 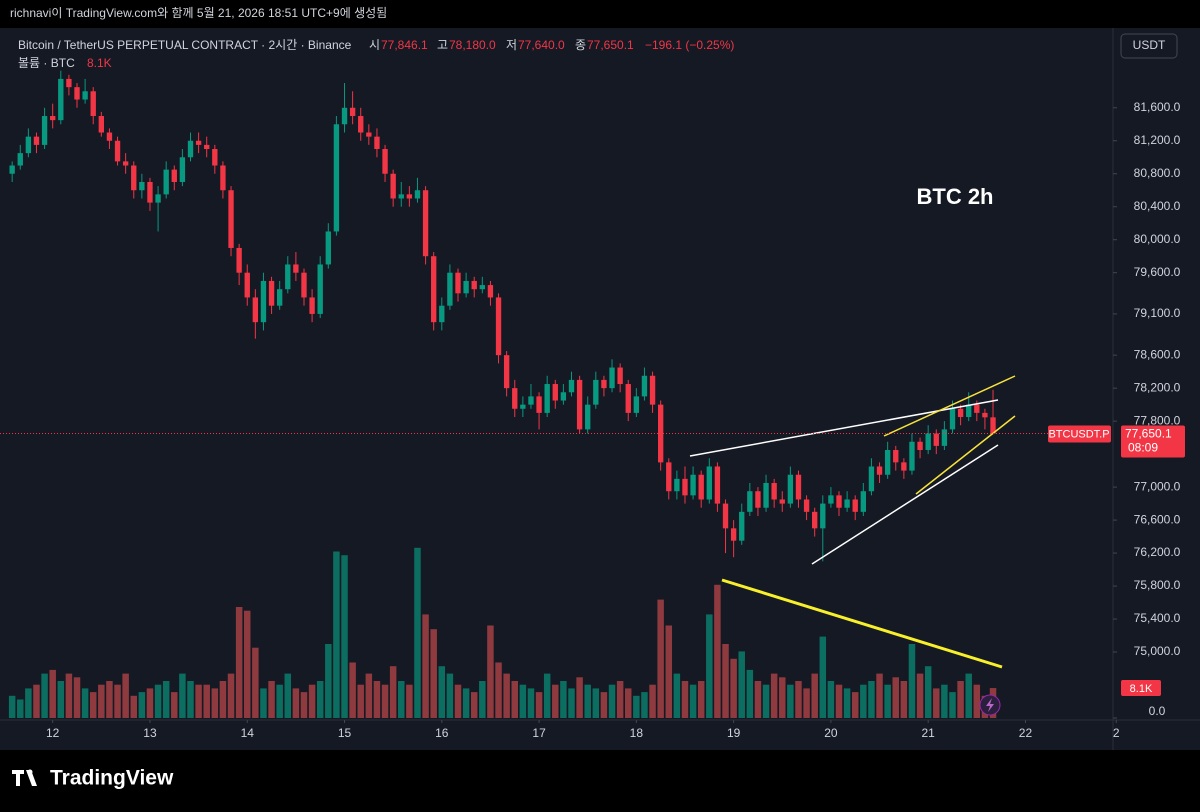 I want to click on x-tick-label: 14, so click(x=248, y=733).